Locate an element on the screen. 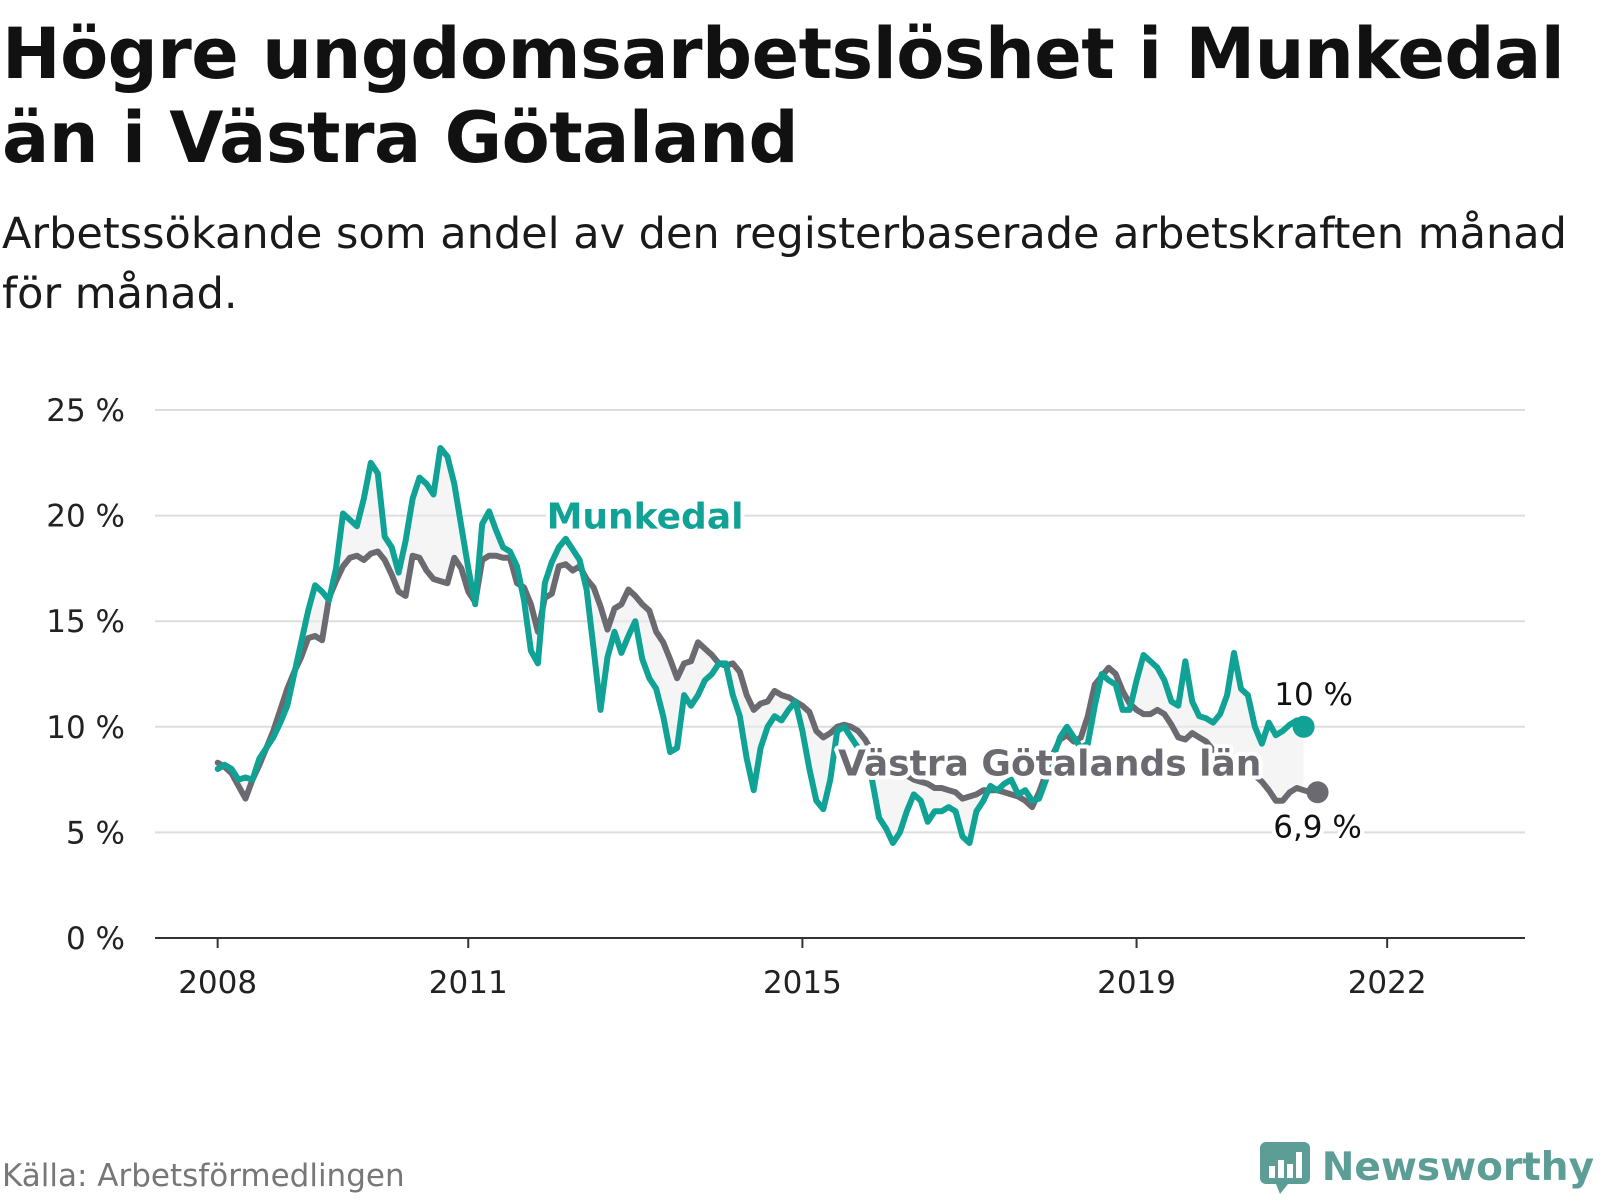 This screenshot has height=1200, width=1600. newsworthy-icon is located at coordinates (1284, 1168).